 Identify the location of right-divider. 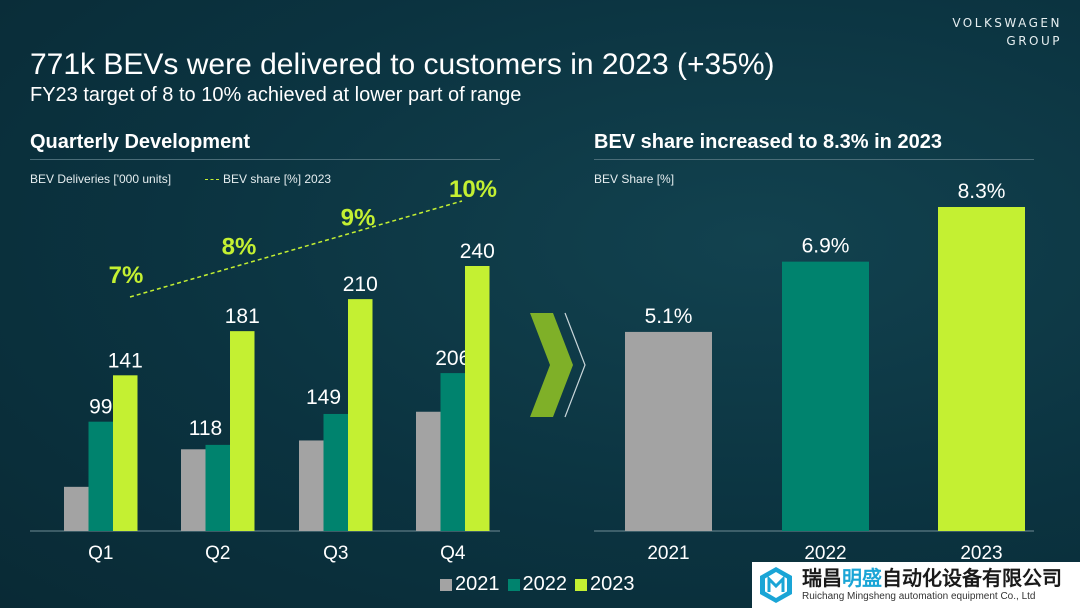
(814, 159).